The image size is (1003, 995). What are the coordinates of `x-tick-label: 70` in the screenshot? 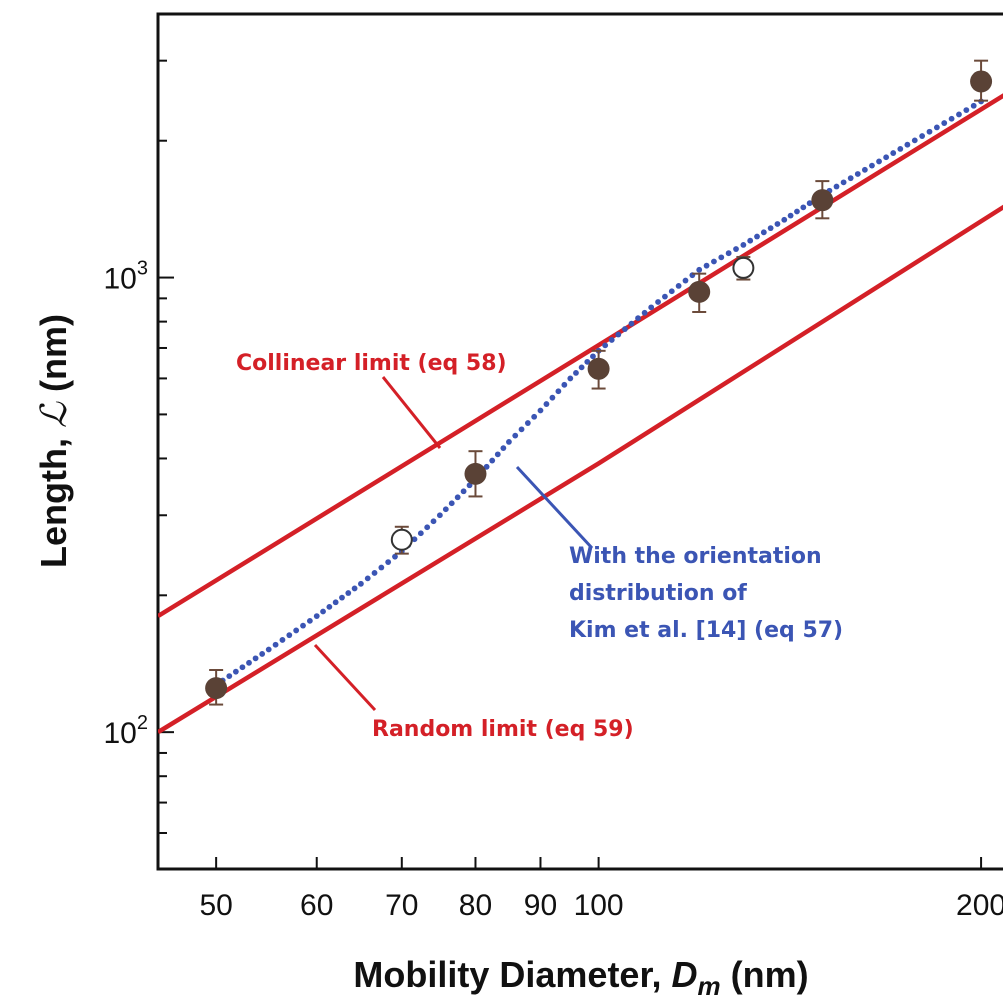 It's located at (401, 905).